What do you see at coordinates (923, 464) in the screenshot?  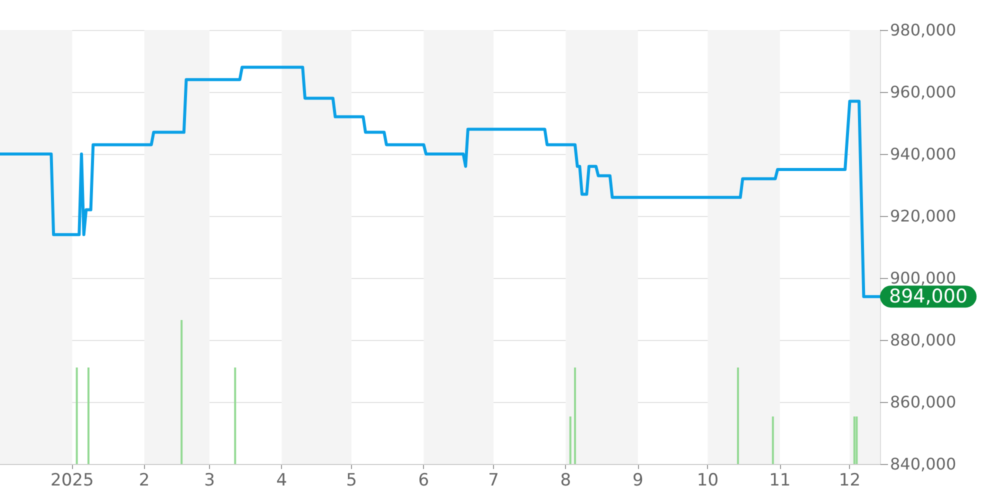 I see `y-tick-label: 840,000` at bounding box center [923, 464].